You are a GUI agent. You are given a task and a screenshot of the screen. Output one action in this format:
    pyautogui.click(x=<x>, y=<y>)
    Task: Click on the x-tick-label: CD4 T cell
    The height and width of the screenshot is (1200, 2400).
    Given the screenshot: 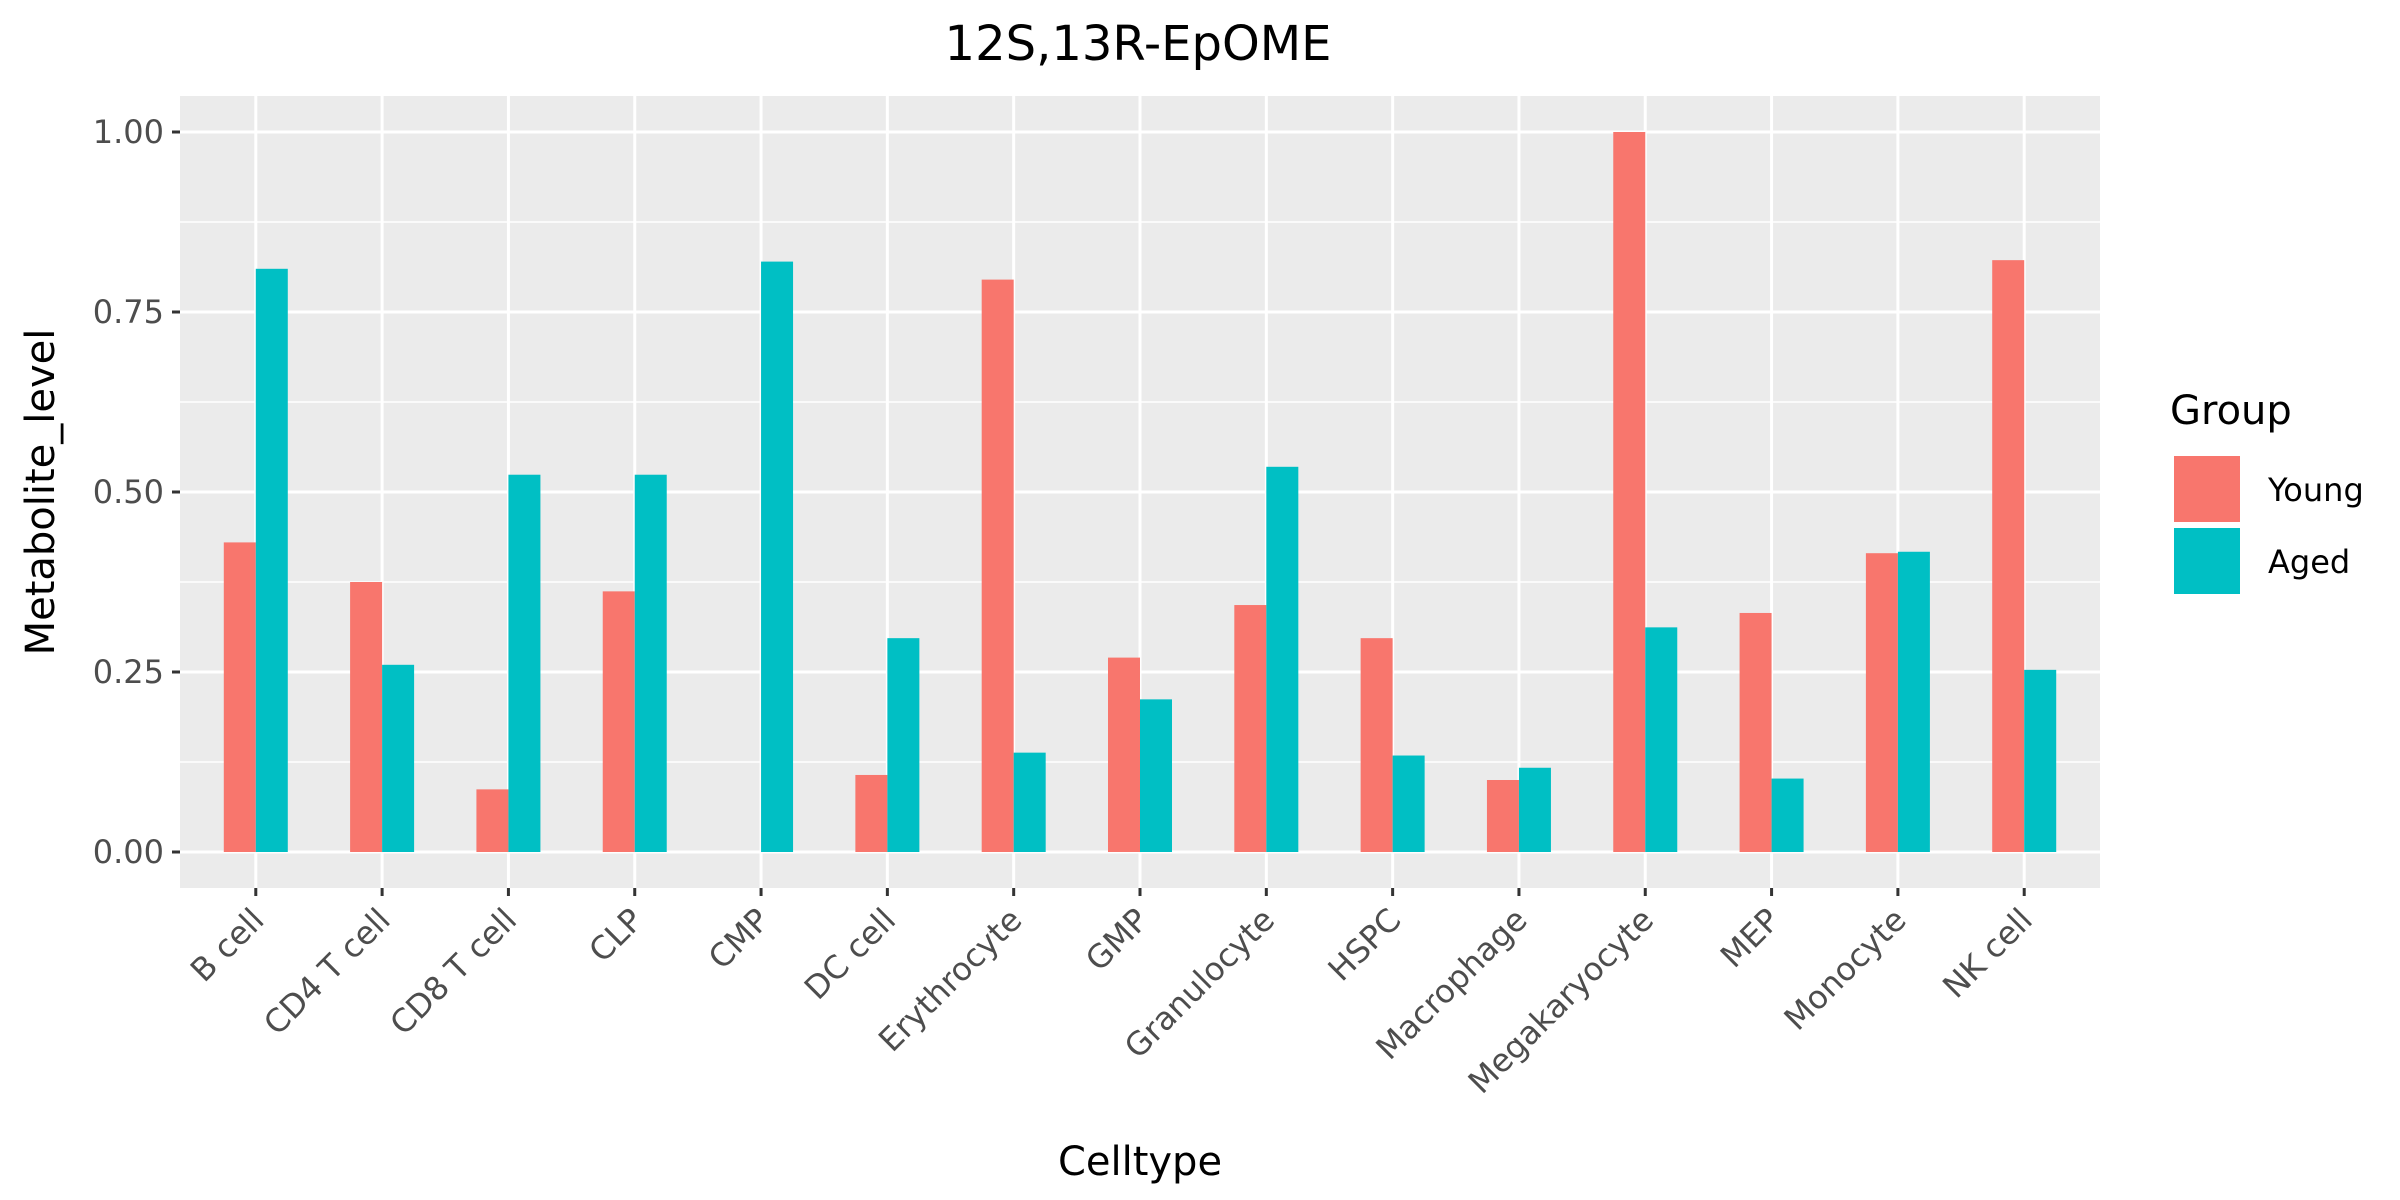 What is the action you would take?
    pyautogui.click(x=327, y=972)
    